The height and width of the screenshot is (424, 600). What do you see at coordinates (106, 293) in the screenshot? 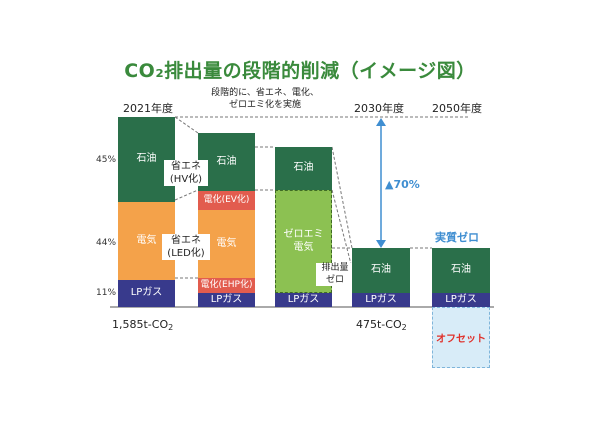
I see `share-lpg: 11%` at bounding box center [106, 293].